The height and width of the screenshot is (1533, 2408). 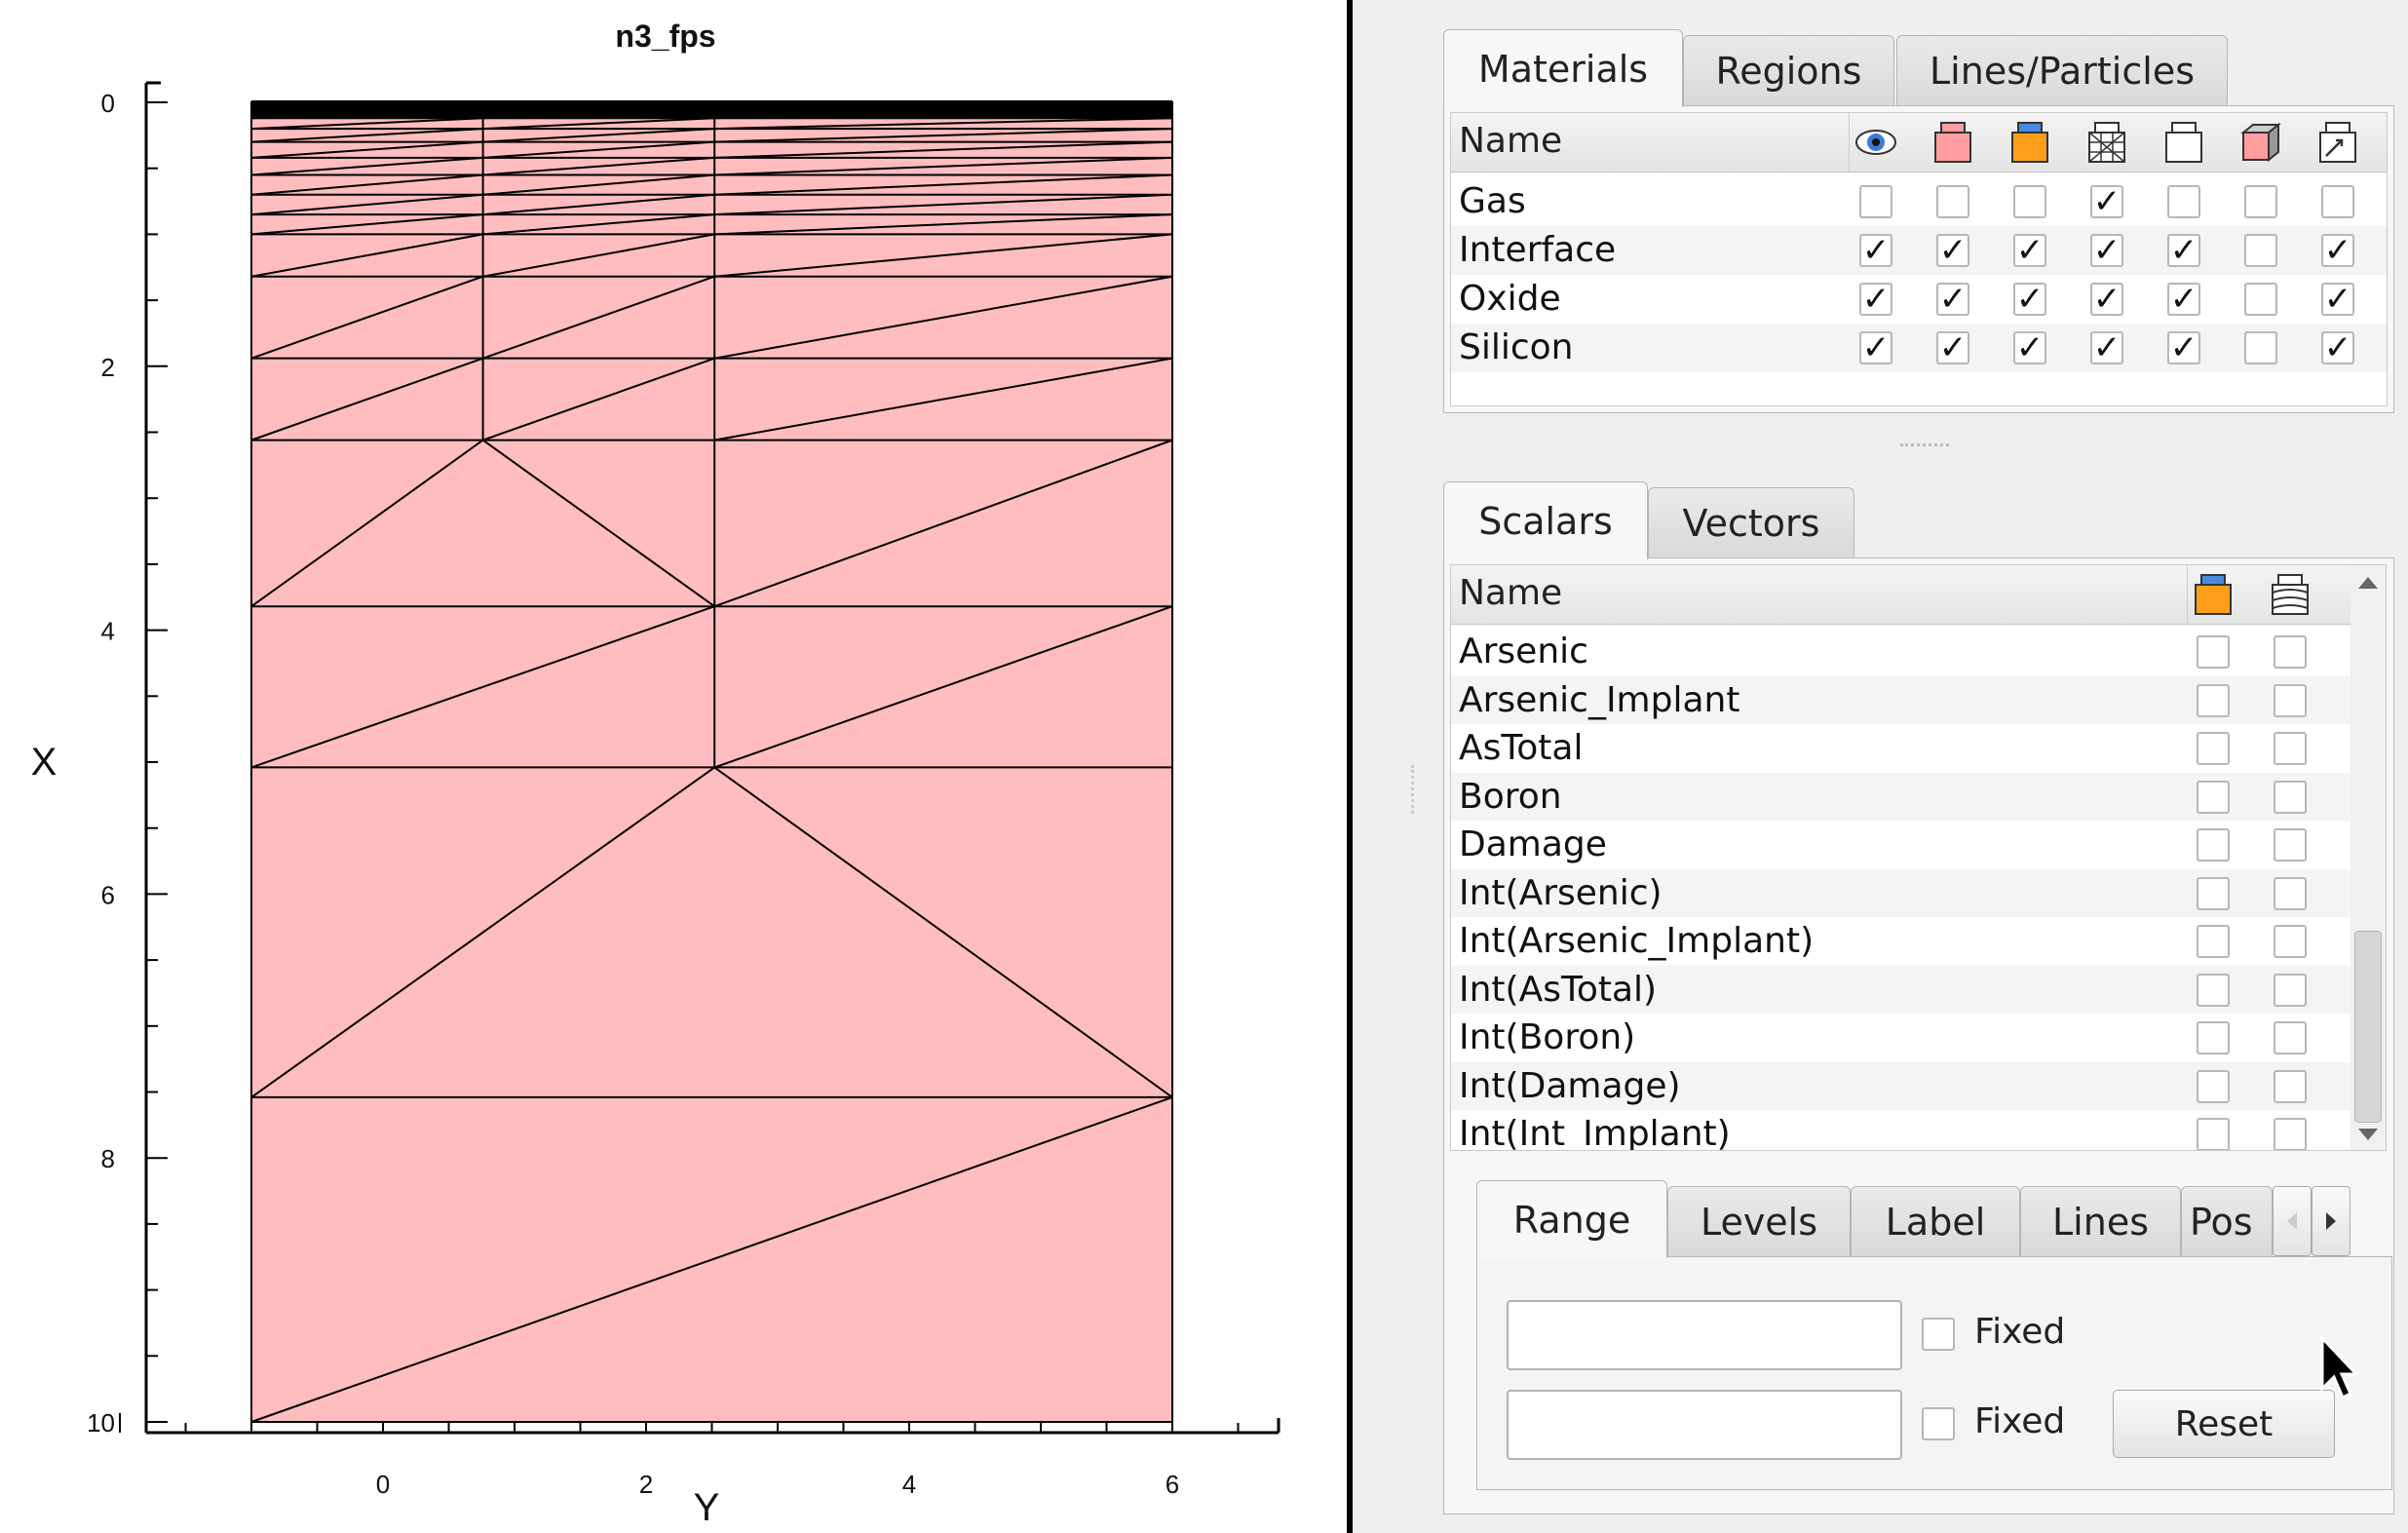 What do you see at coordinates (2260, 142) in the screenshot?
I see `box-3d-icon` at bounding box center [2260, 142].